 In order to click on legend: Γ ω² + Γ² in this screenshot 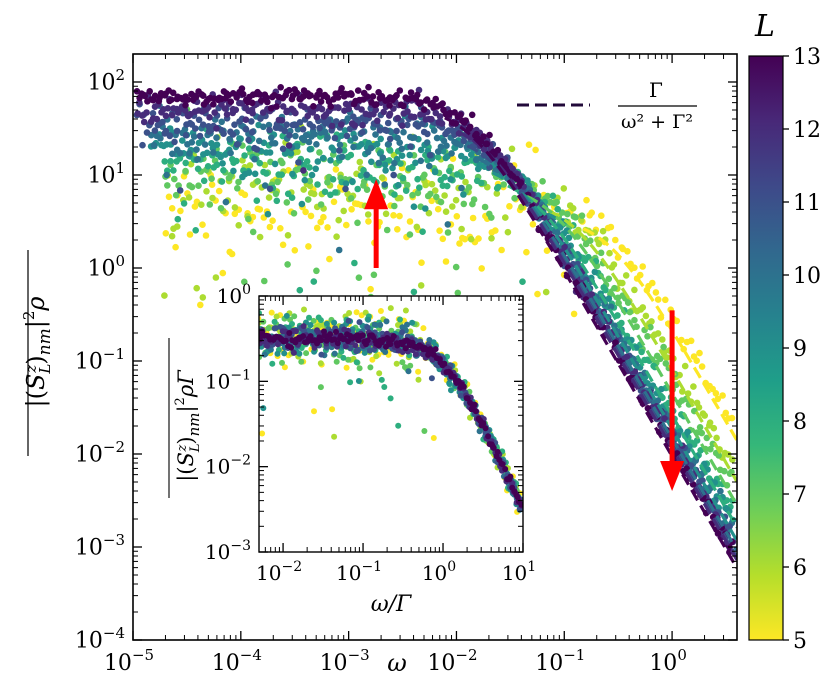, I will do `click(607, 105)`.